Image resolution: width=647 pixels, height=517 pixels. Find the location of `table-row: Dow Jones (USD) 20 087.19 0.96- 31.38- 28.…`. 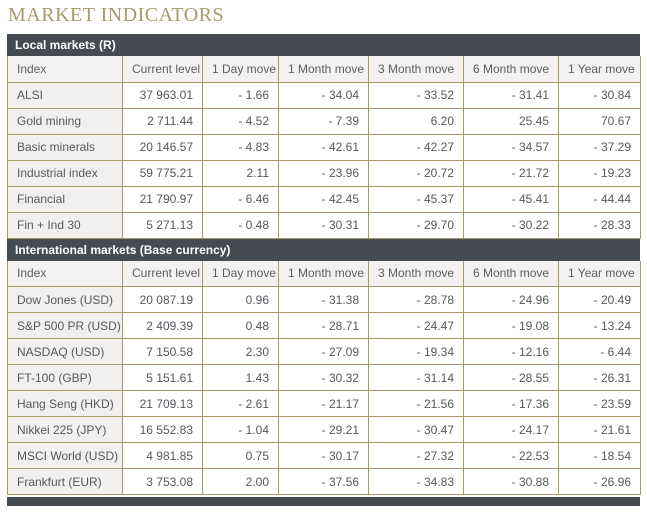

table-row: Dow Jones (USD) 20 087.19 0.96- 31.38- 28.… is located at coordinates (324, 299).